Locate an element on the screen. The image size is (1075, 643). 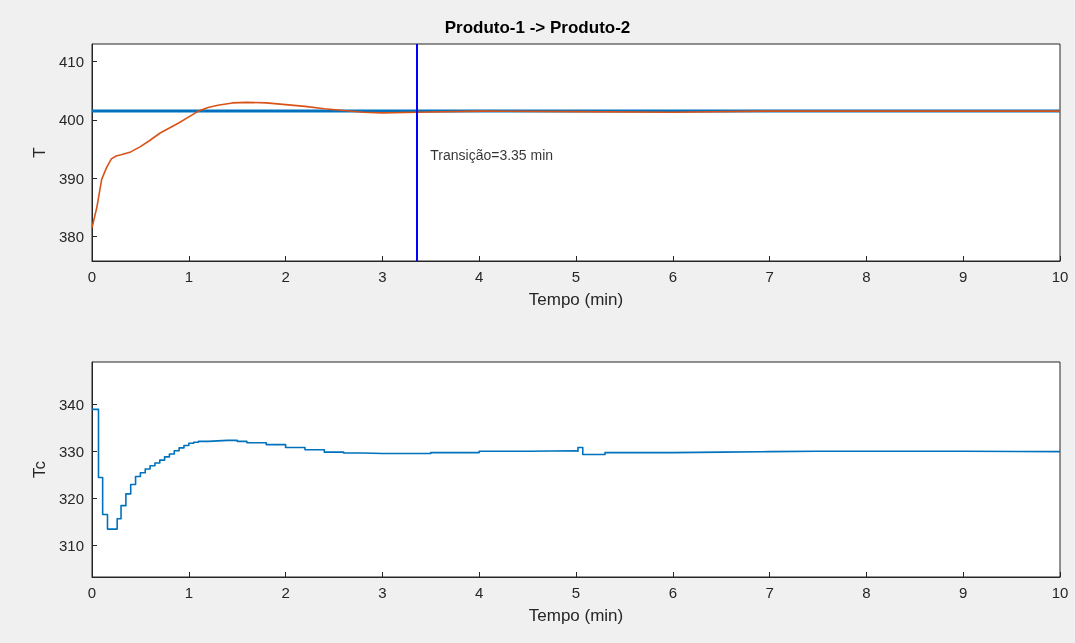
y-tick-label: 340 is located at coordinates (71, 405).